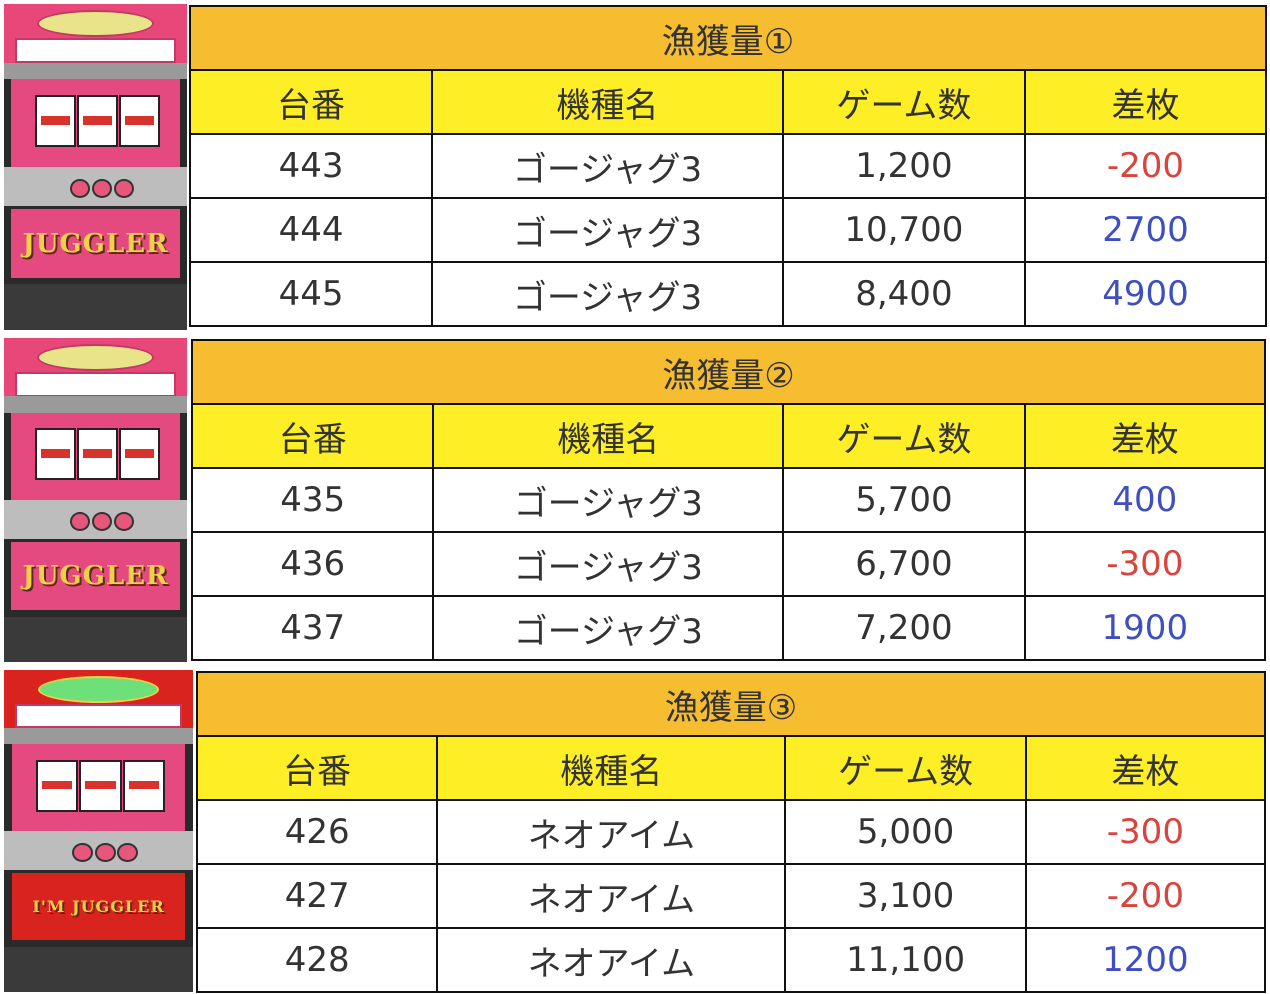 The image size is (1270, 994). I want to click on table-row: 435 ゴージャグ3 5,700 400, so click(728, 500).